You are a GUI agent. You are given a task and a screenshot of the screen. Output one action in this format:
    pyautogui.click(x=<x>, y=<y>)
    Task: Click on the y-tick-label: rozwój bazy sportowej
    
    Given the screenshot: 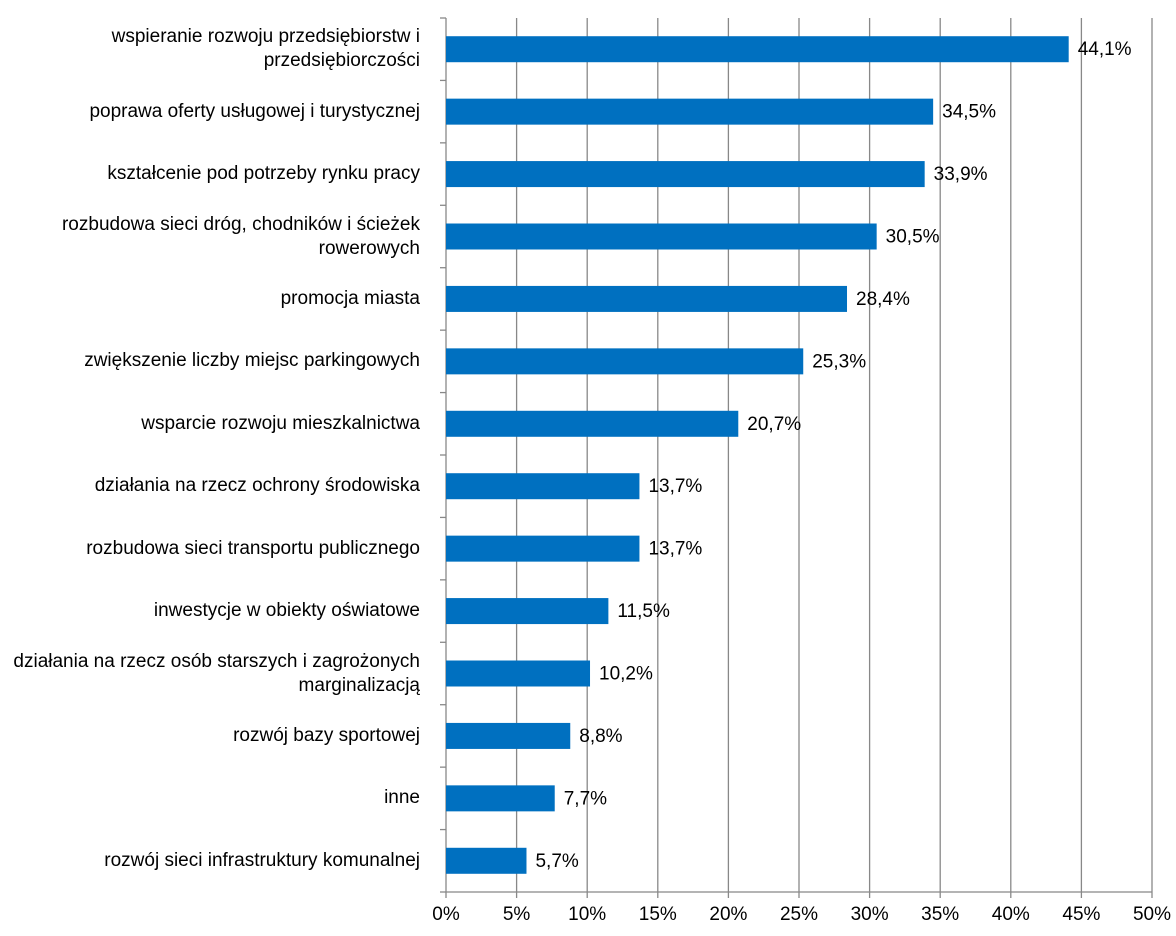 What is the action you would take?
    pyautogui.click(x=326, y=735)
    